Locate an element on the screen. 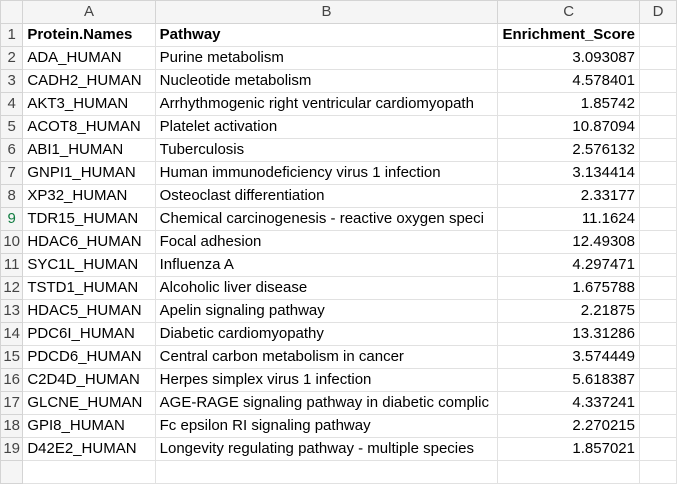 The image size is (677, 487). row-number: 6 is located at coordinates (12, 150).